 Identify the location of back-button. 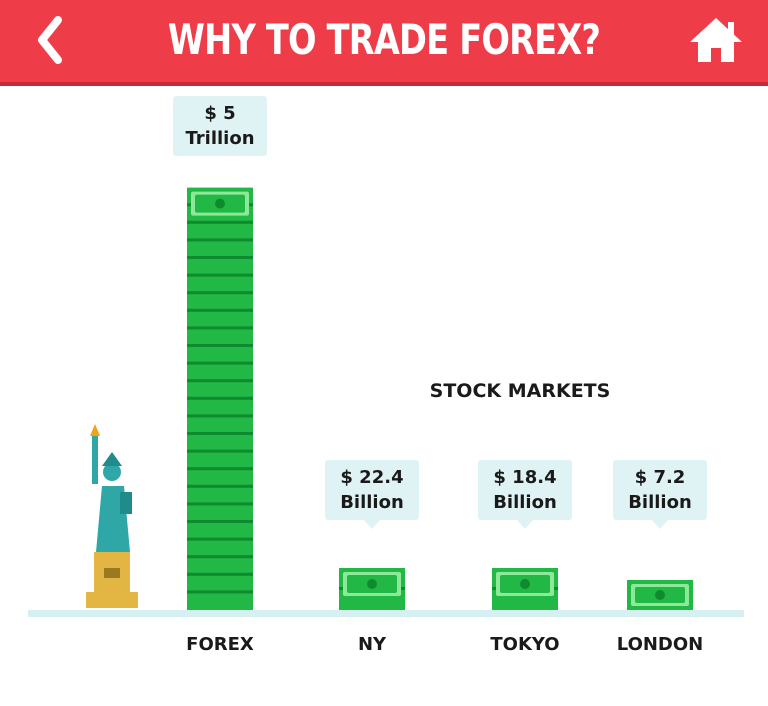
(52, 40).